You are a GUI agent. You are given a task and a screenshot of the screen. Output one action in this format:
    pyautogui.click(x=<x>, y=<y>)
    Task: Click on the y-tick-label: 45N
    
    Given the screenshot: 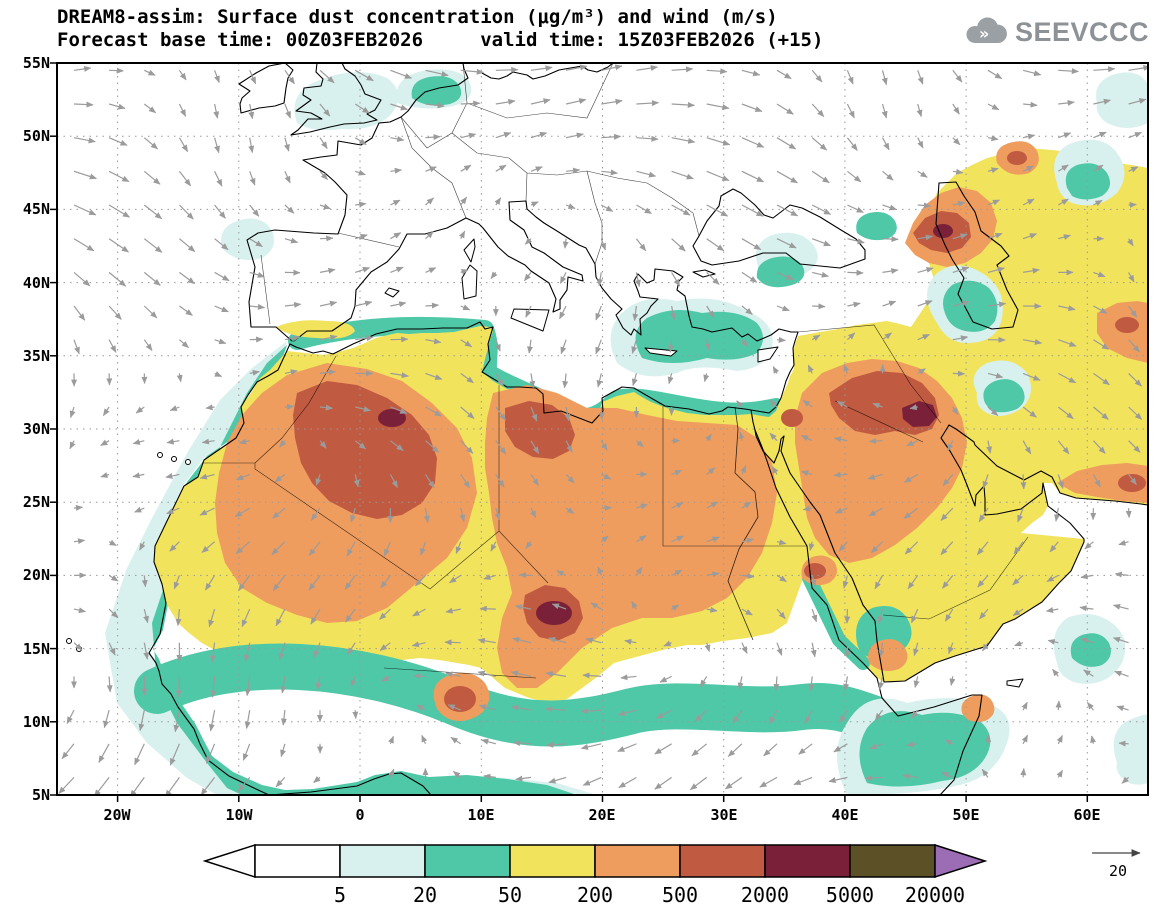 What is the action you would take?
    pyautogui.click(x=36, y=209)
    